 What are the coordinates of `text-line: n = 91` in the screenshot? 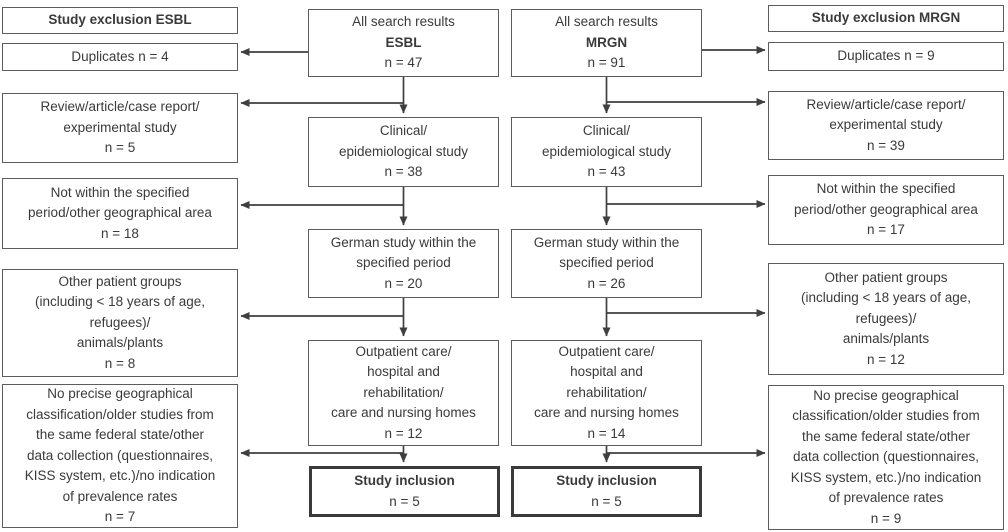 It's located at (606, 63).